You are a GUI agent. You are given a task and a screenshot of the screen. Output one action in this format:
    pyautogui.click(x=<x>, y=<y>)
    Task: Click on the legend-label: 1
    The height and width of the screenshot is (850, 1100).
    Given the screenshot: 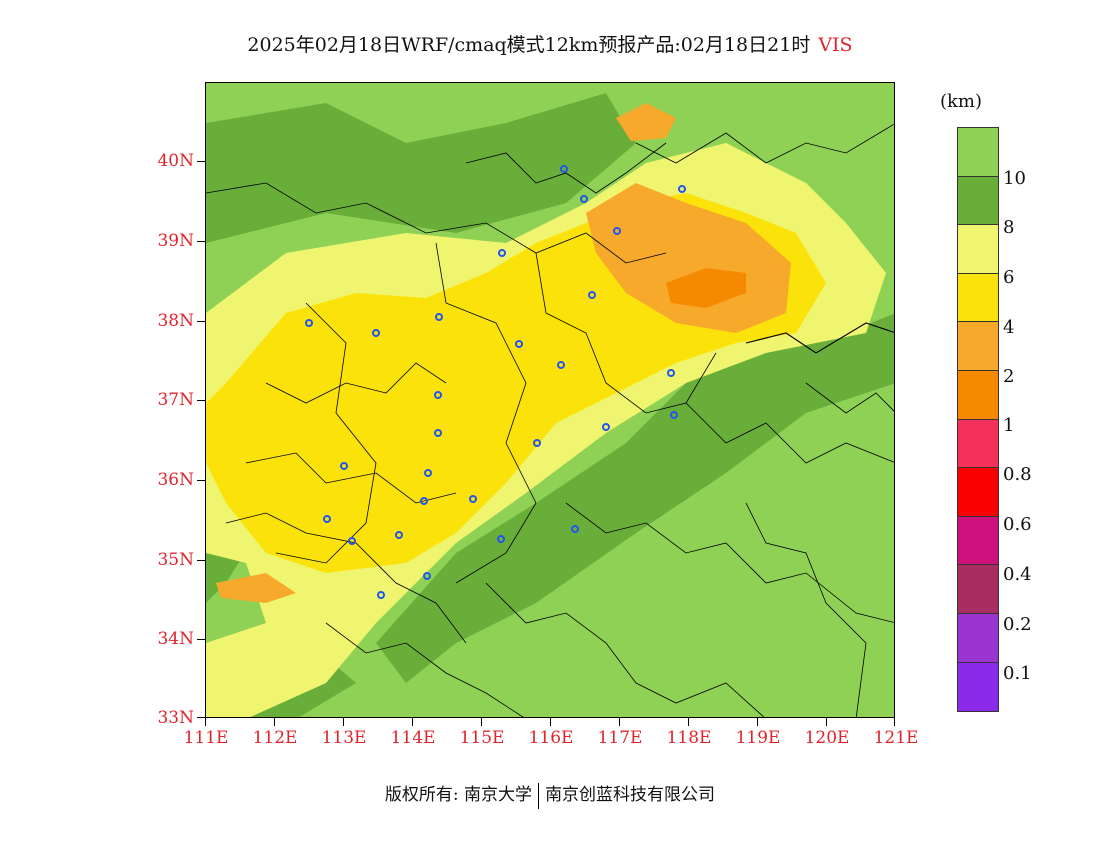 What is the action you would take?
    pyautogui.click(x=1009, y=425)
    